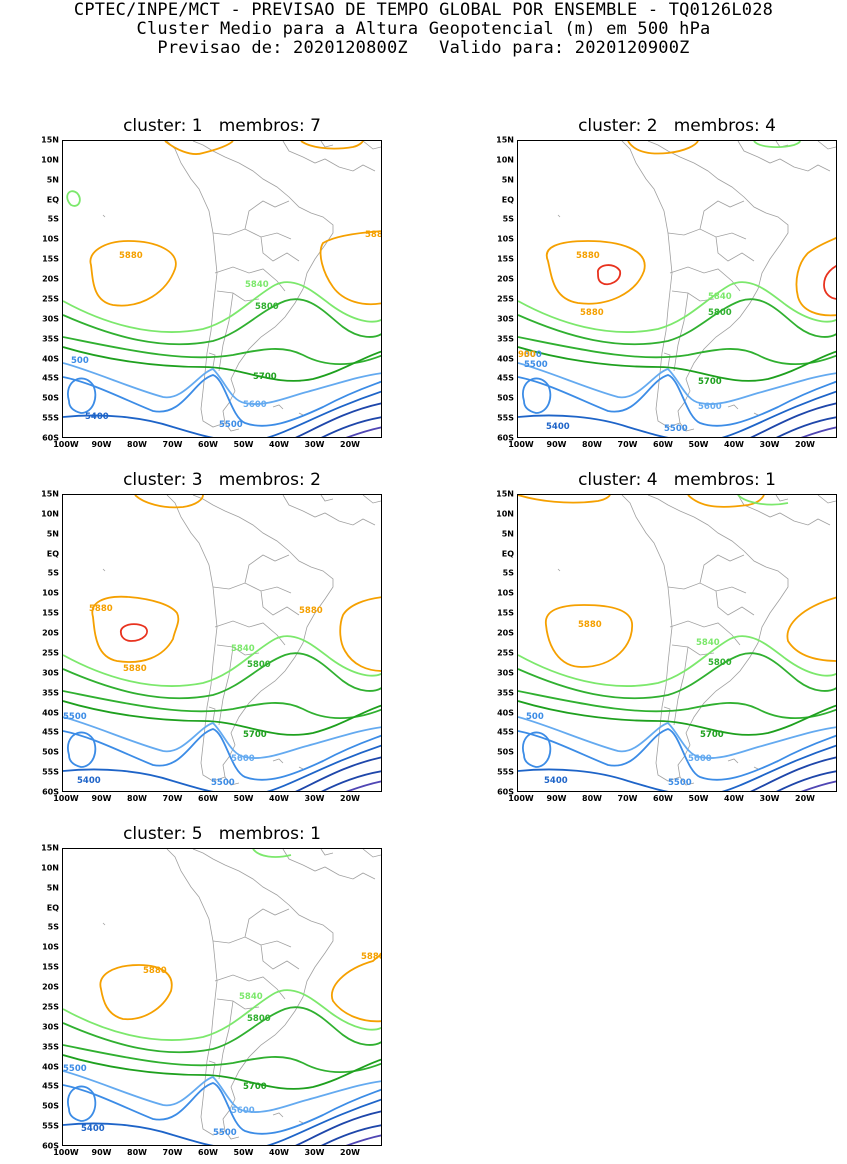 This screenshot has width=847, height=1164. What do you see at coordinates (505, 339) in the screenshot?
I see `lat-tick-label: 35S` at bounding box center [505, 339].